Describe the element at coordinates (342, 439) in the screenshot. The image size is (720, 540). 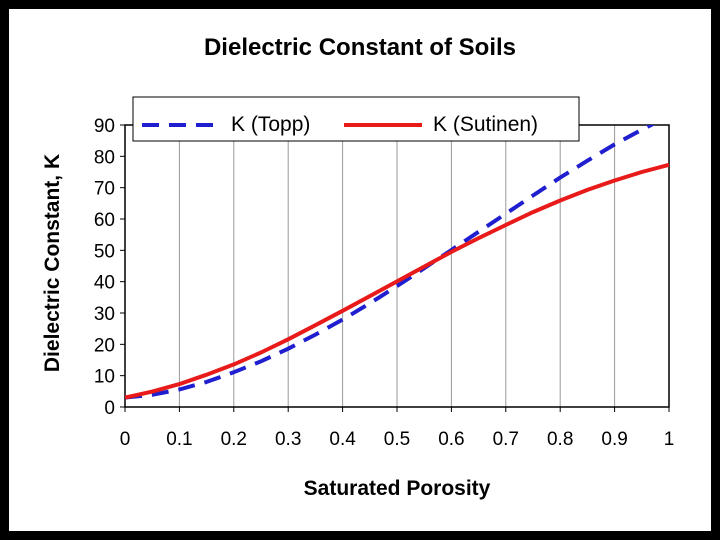
I see `x-tick-label: 0.4` at that location.